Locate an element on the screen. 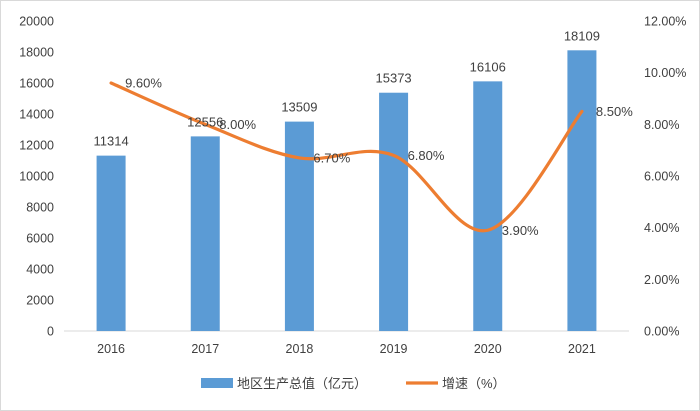  x-tick-label: 2016 is located at coordinates (111, 349).